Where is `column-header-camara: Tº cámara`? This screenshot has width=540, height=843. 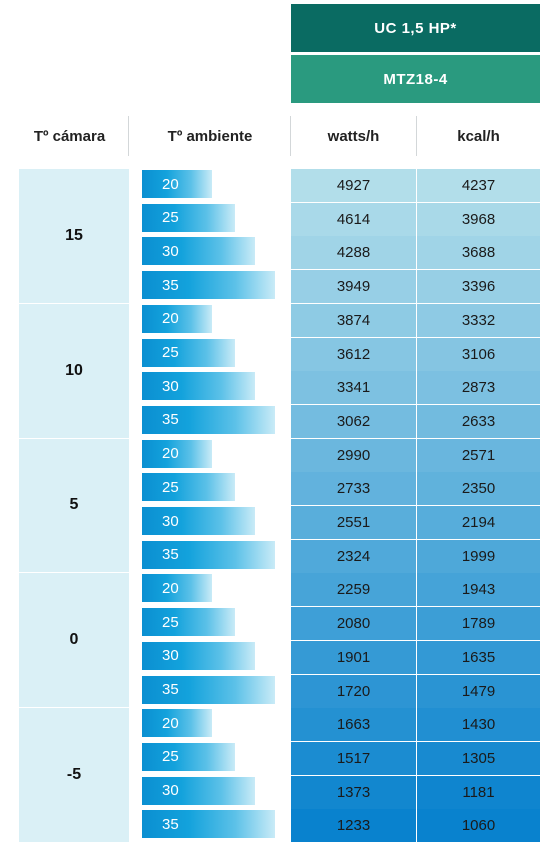 column-header-camara: Tº cámara is located at coordinates (69, 136).